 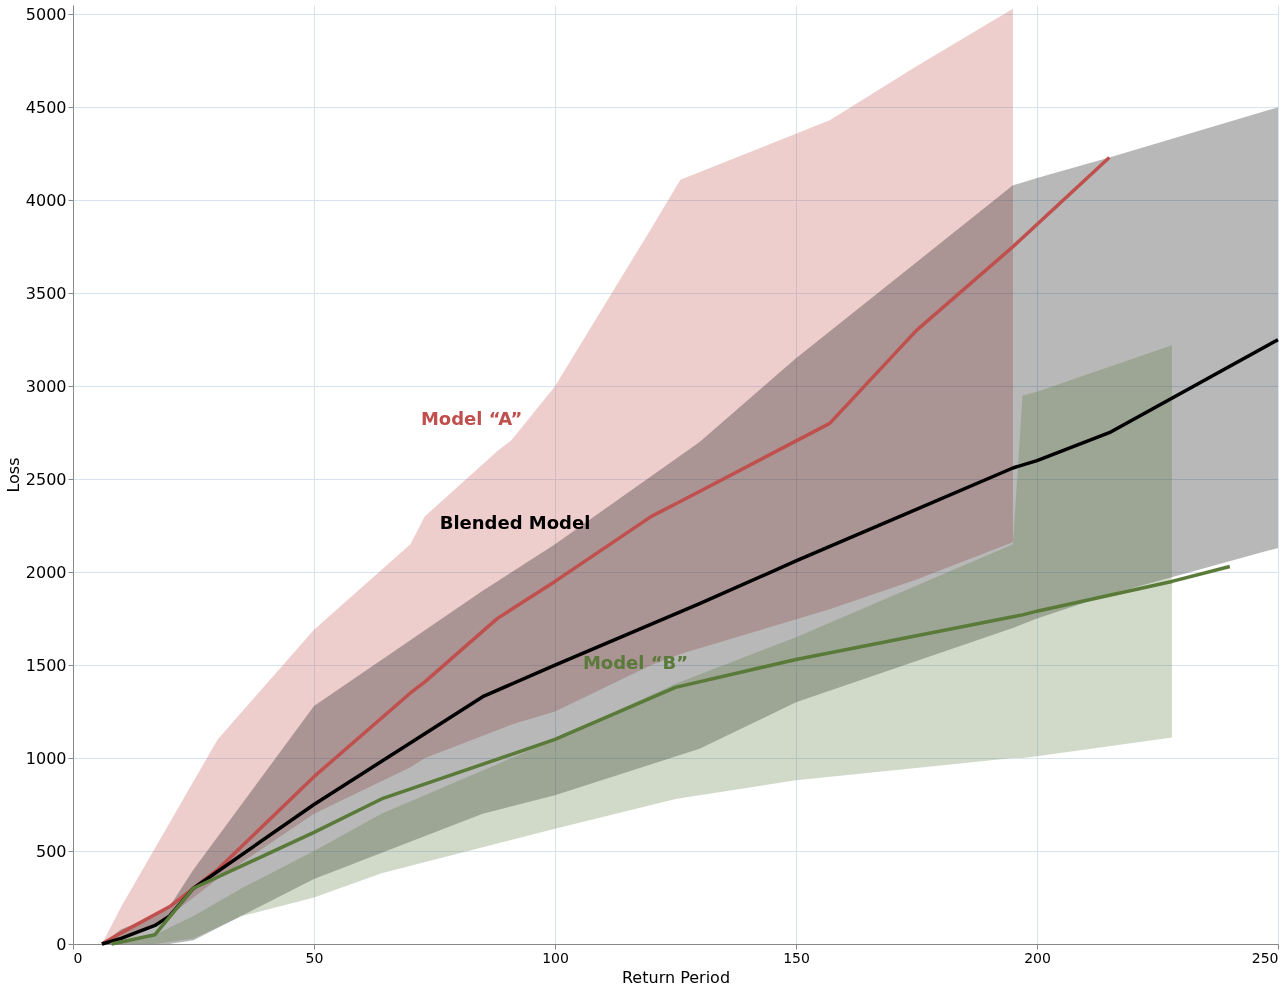 What do you see at coordinates (676, 977) in the screenshot?
I see `x-axis-title: Return Period` at bounding box center [676, 977].